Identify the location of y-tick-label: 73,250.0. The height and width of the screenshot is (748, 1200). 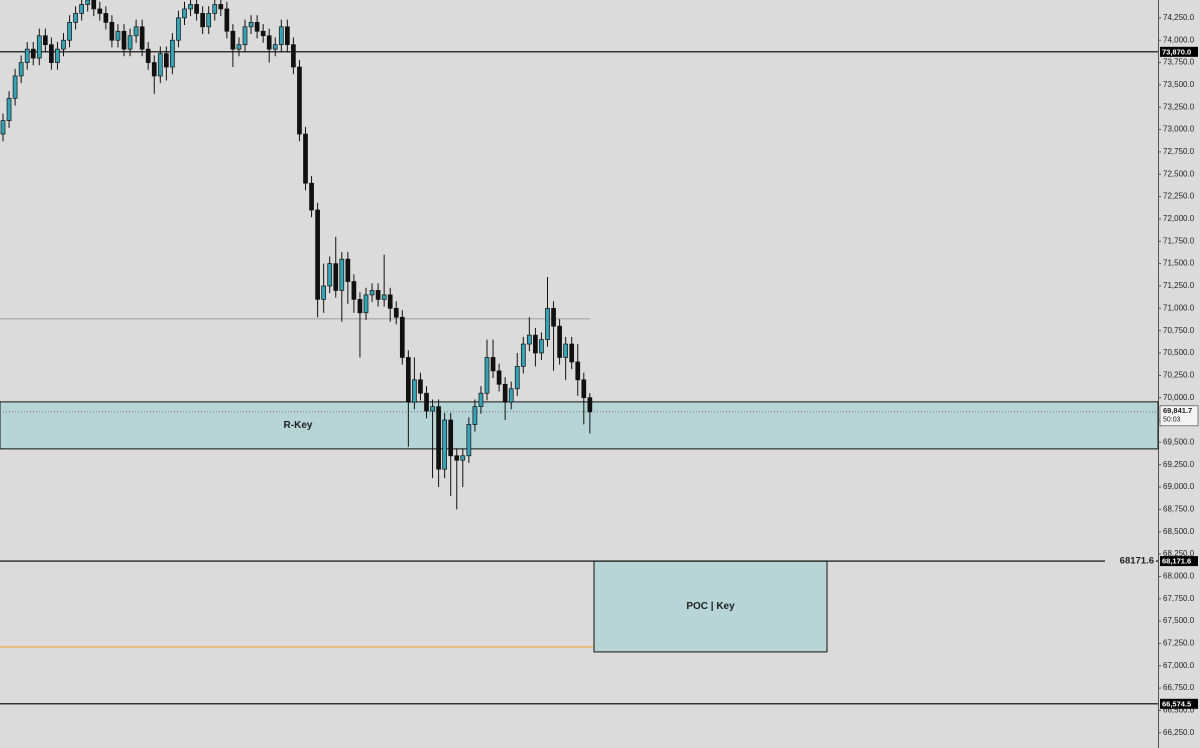
(1179, 106).